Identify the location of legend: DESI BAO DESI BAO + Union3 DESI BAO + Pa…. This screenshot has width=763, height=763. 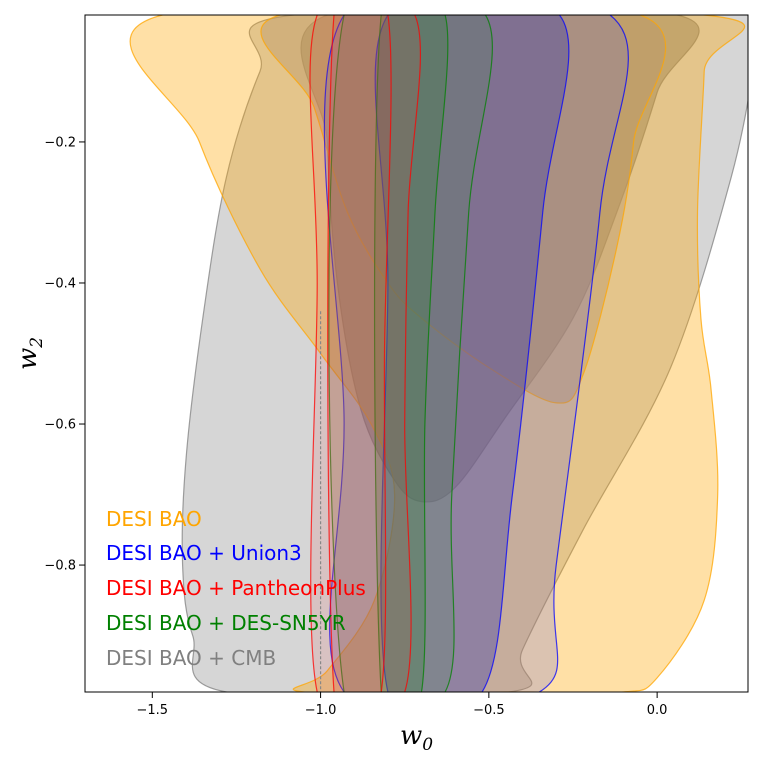
(236, 588).